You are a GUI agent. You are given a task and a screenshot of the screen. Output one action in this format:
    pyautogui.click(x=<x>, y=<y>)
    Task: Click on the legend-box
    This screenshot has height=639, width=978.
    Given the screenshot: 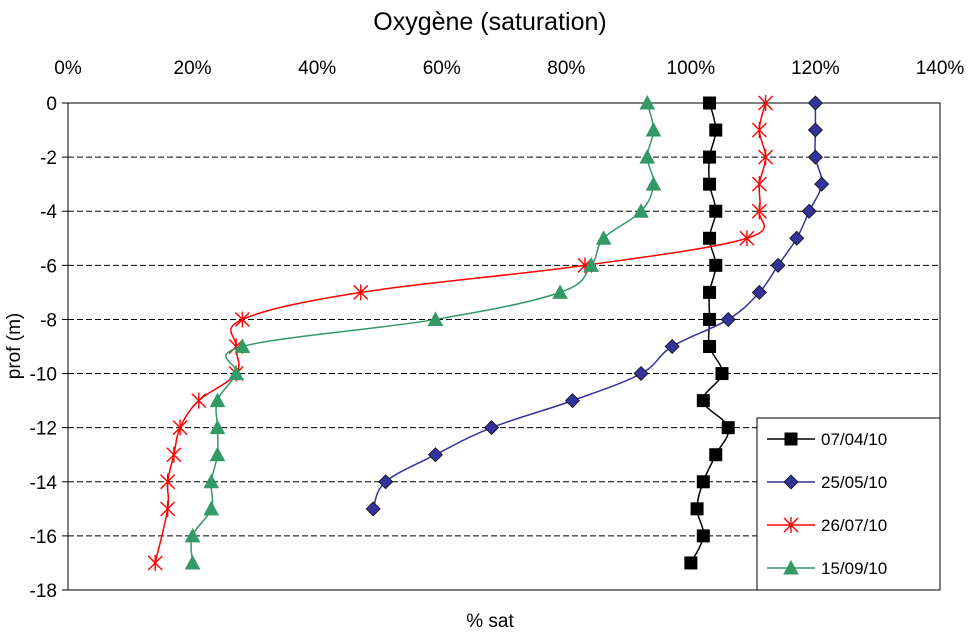 What is the action you would take?
    pyautogui.click(x=848, y=504)
    